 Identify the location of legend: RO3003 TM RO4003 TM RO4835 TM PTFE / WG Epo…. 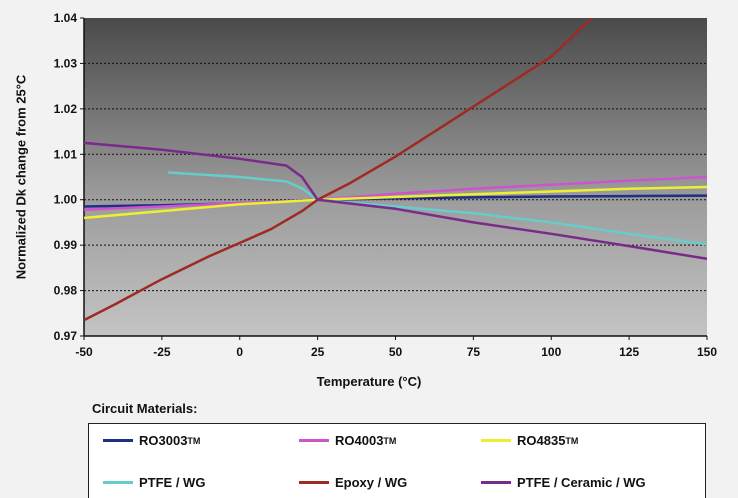
(397, 460).